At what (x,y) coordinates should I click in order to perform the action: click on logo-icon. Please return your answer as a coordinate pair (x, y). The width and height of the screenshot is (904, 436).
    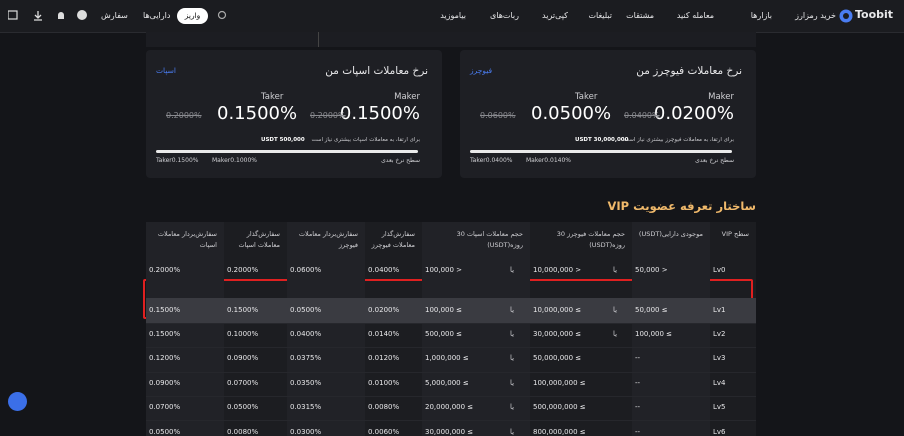
    Looking at the image, I should click on (846, 16).